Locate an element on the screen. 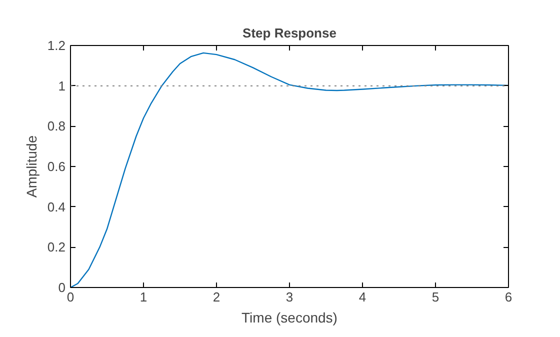 The image size is (560, 337). x-tick-label: 2 is located at coordinates (216, 297).